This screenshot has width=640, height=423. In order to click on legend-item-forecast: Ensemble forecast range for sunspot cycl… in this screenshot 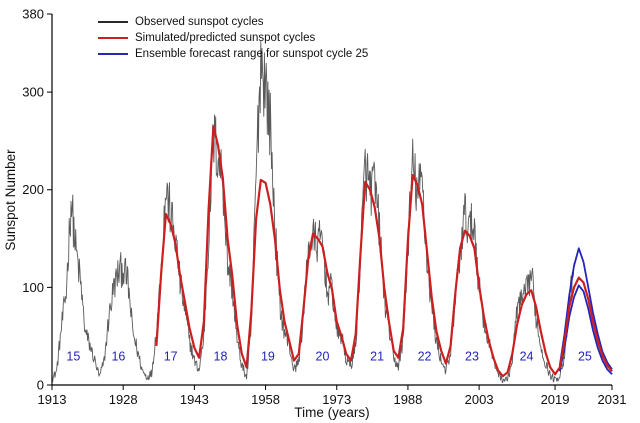, I will do `click(233, 53)`.